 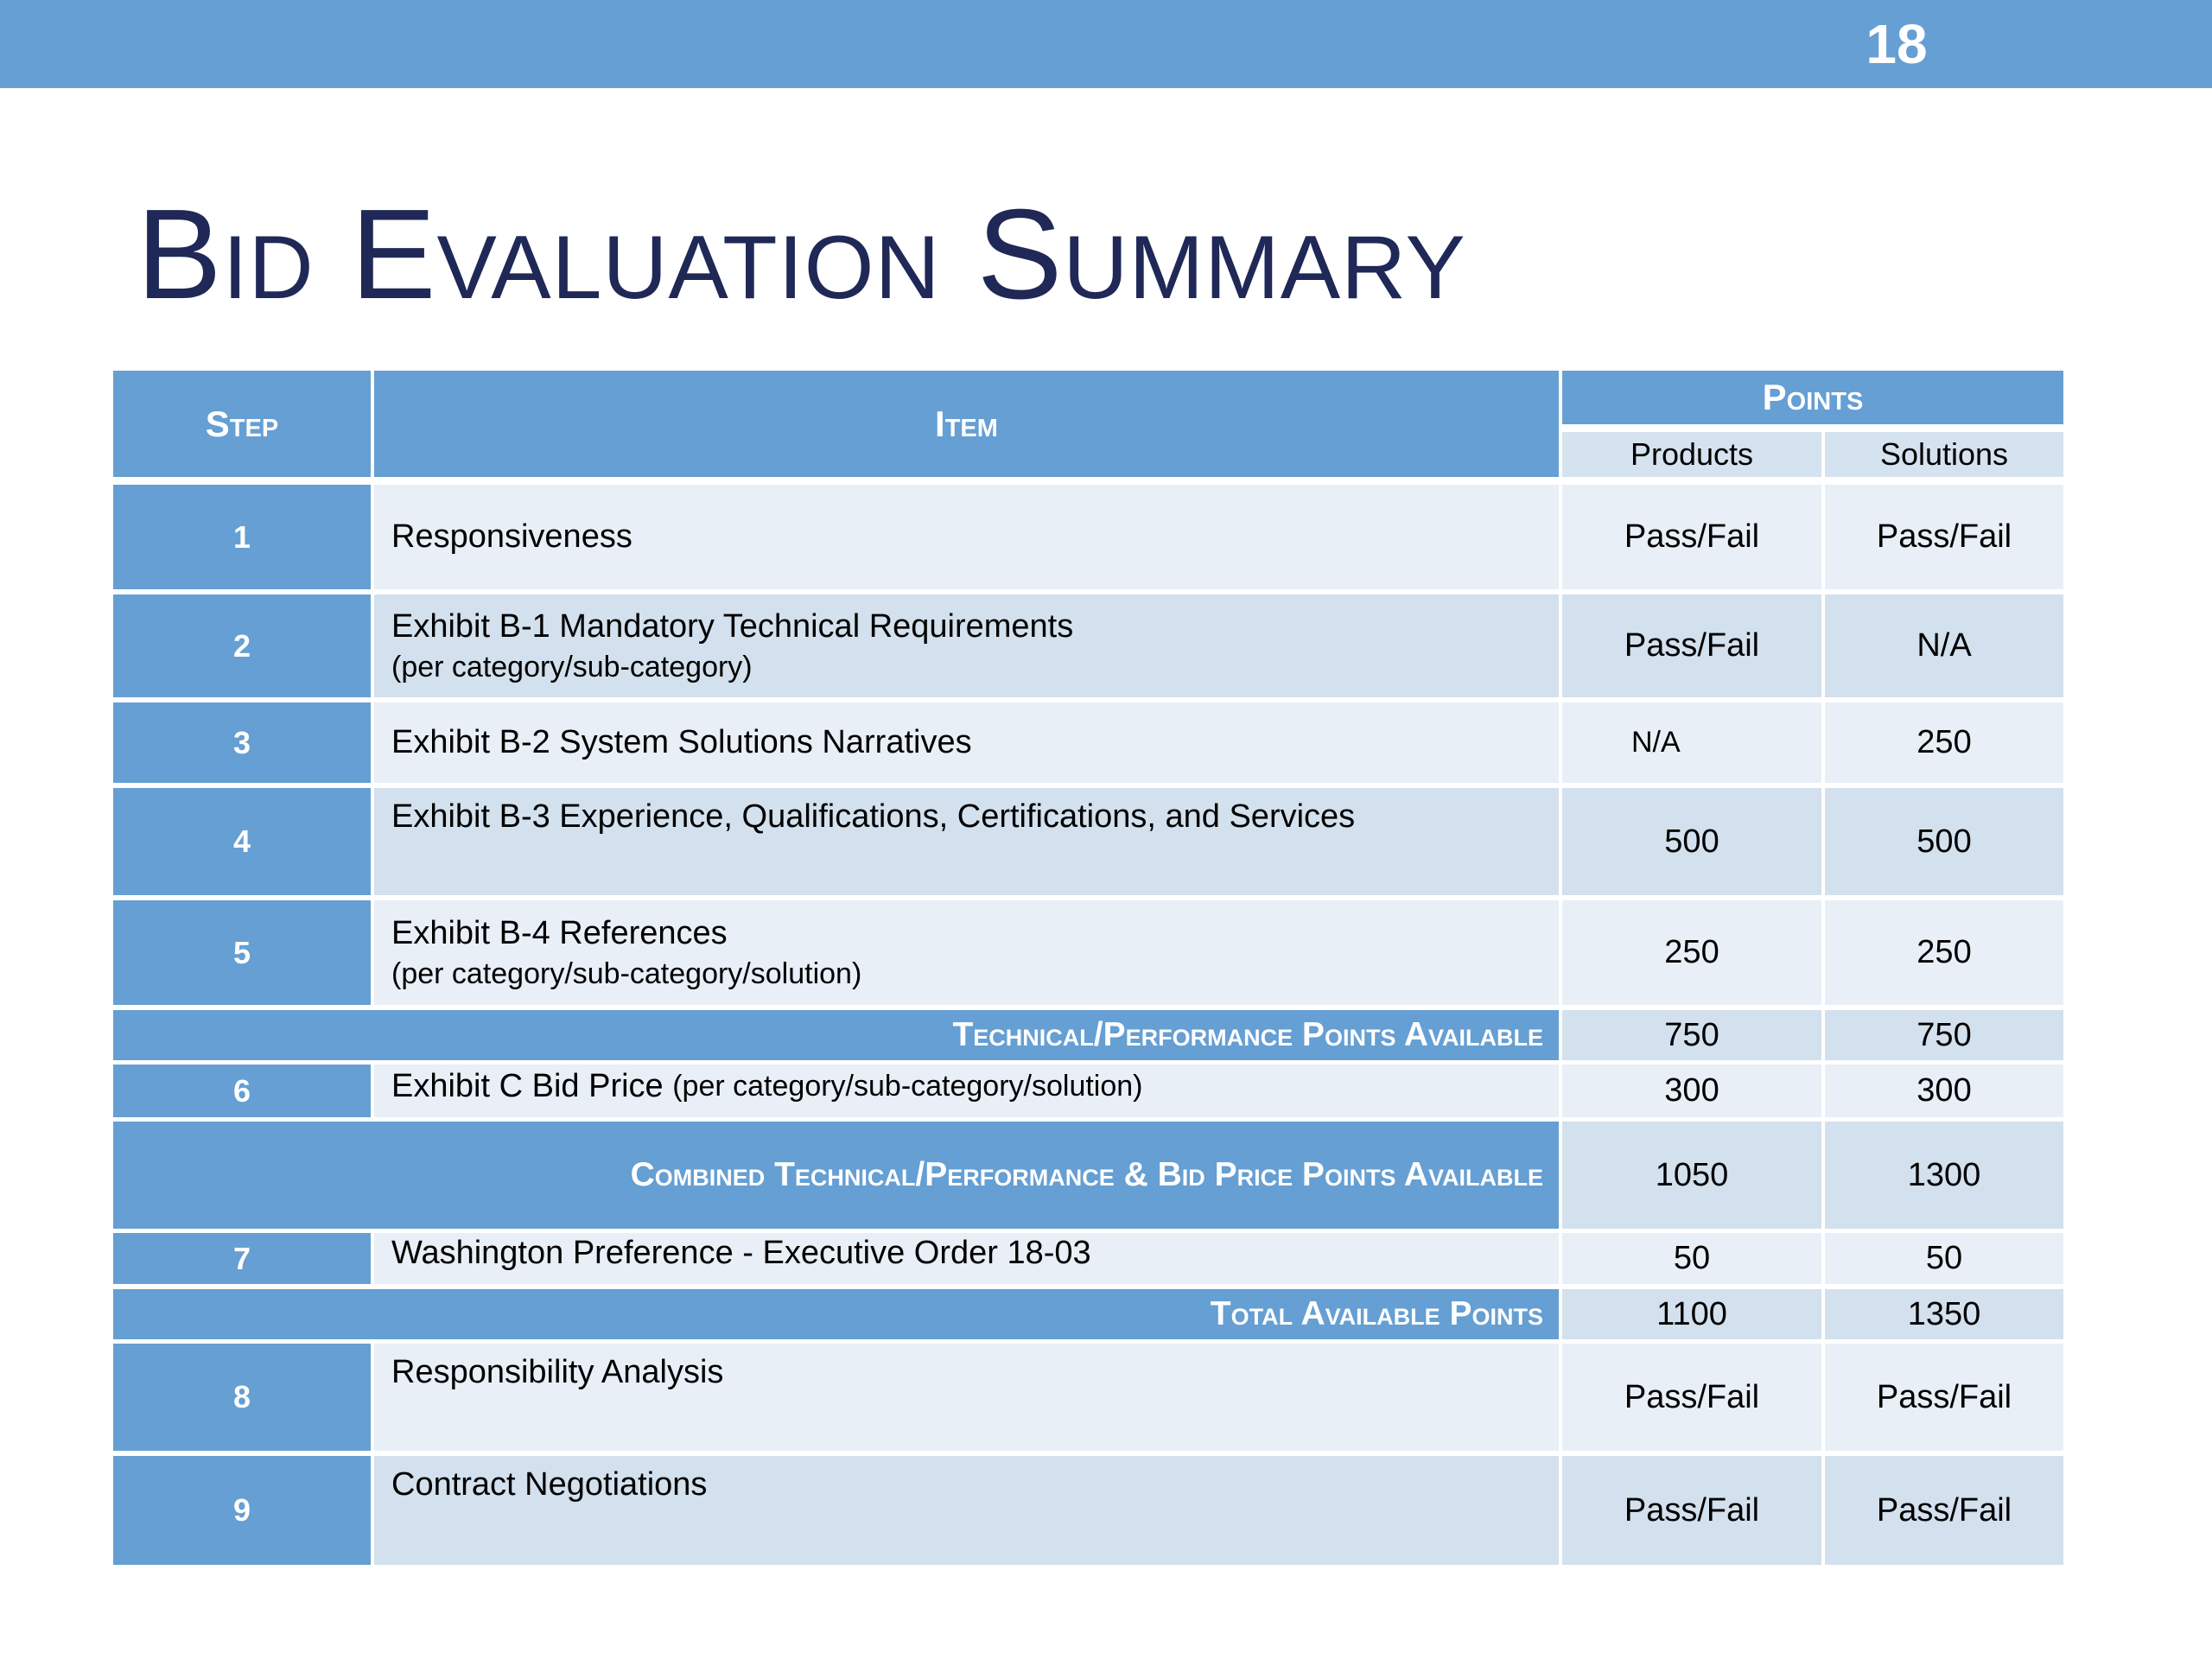 I want to click on step-8-cell: 8, so click(x=242, y=1397).